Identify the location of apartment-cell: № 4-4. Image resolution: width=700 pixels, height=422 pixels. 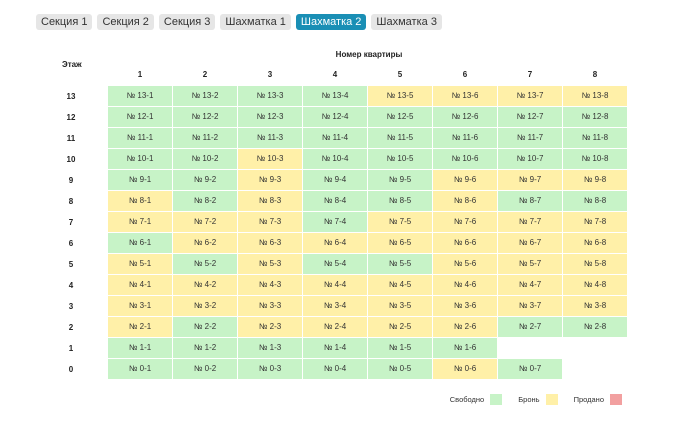
(335, 285).